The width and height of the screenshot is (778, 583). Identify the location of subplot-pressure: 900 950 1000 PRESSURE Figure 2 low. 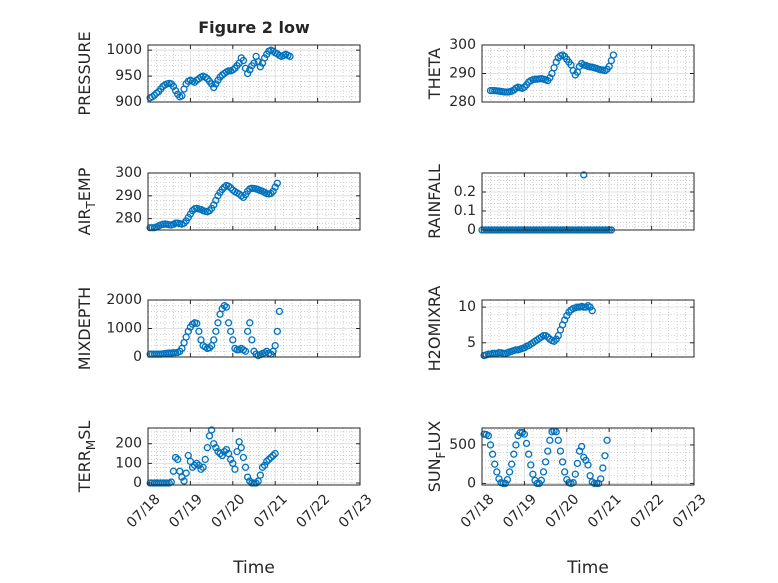
(218, 67).